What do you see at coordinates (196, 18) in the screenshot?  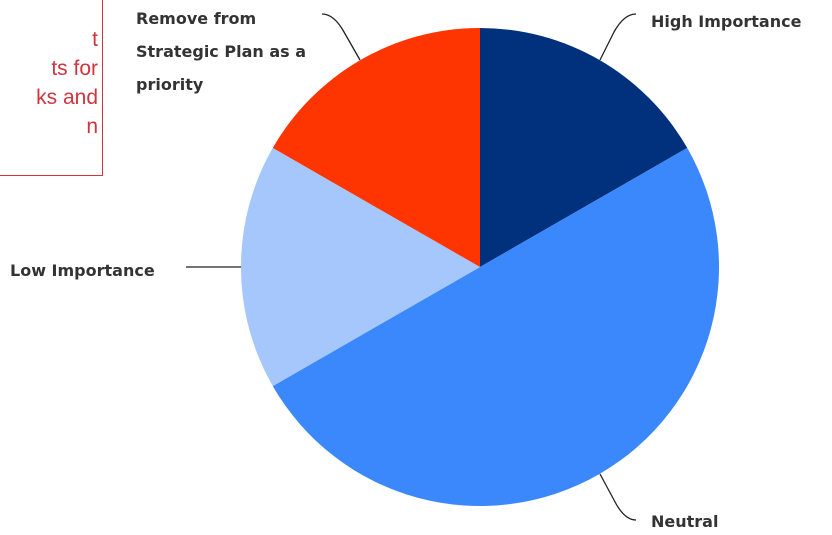 I see `slice-label-line: Remove from` at bounding box center [196, 18].